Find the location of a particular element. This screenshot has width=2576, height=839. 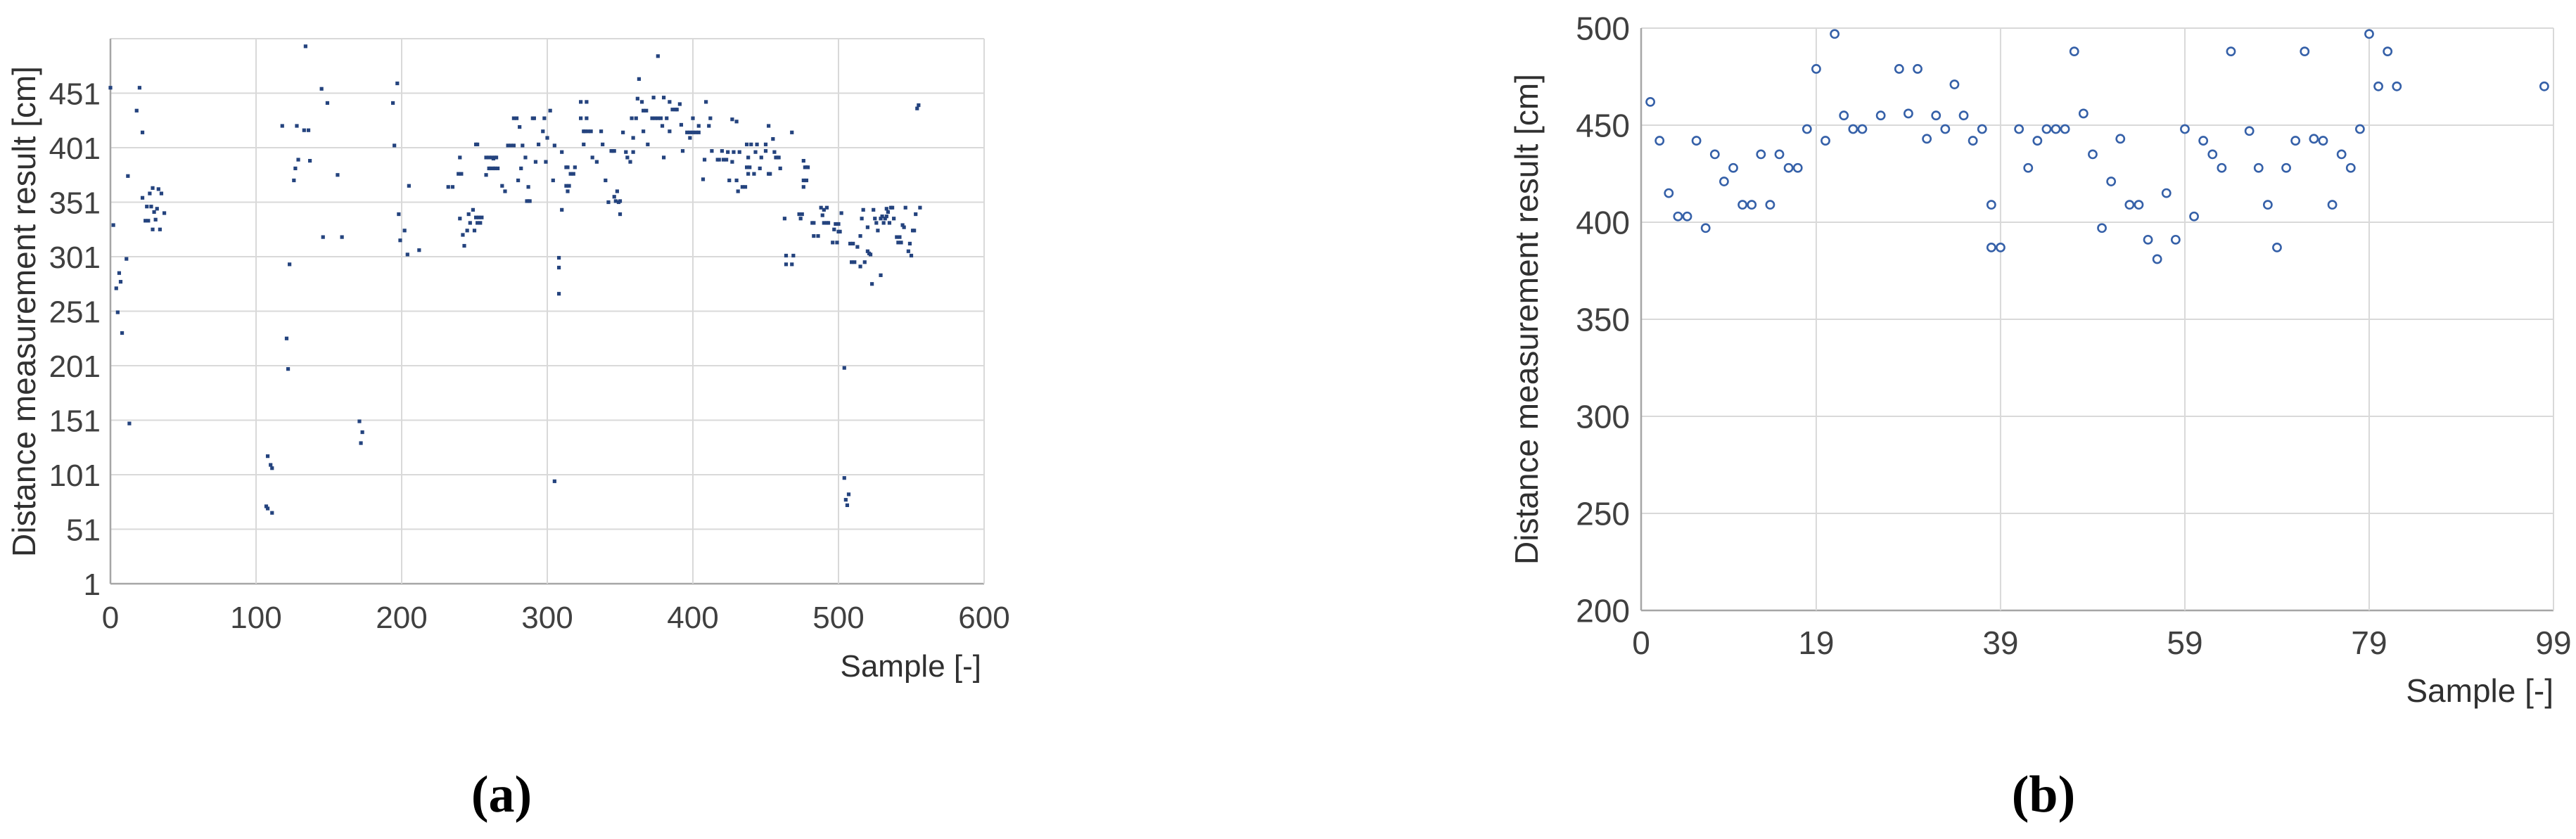

y-tick-label: 400 is located at coordinates (1603, 223).